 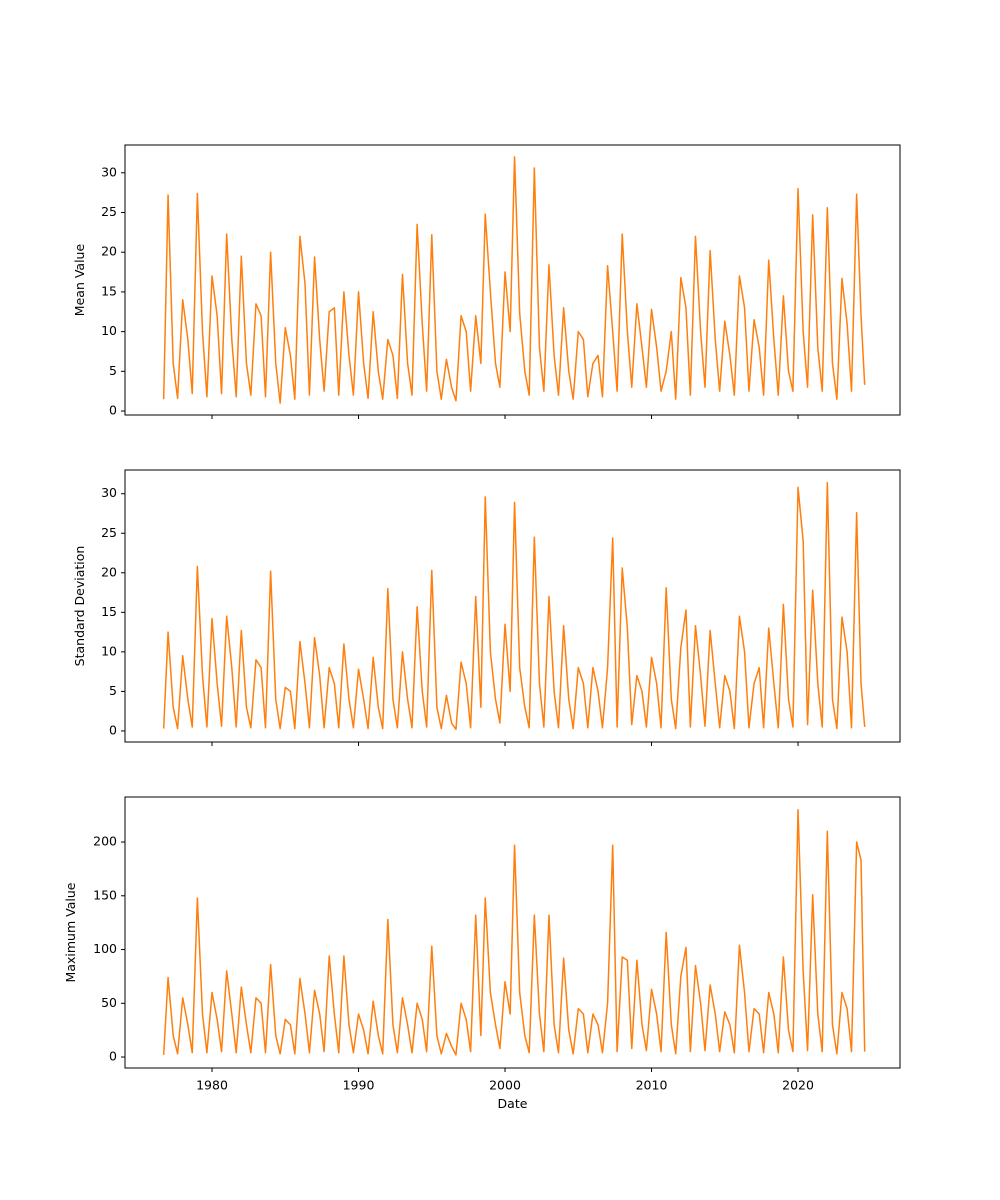 What do you see at coordinates (70, 932) in the screenshot?
I see `y-axis-label: Maximum Value` at bounding box center [70, 932].